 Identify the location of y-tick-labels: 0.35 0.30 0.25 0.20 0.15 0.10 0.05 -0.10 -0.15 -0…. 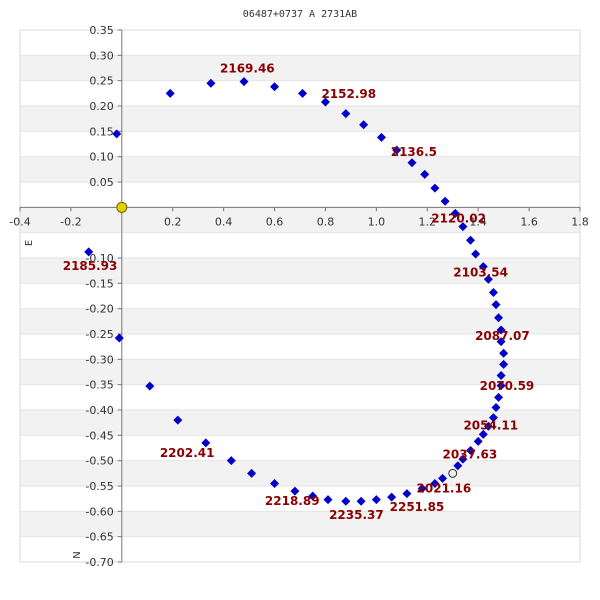
(99, 296).